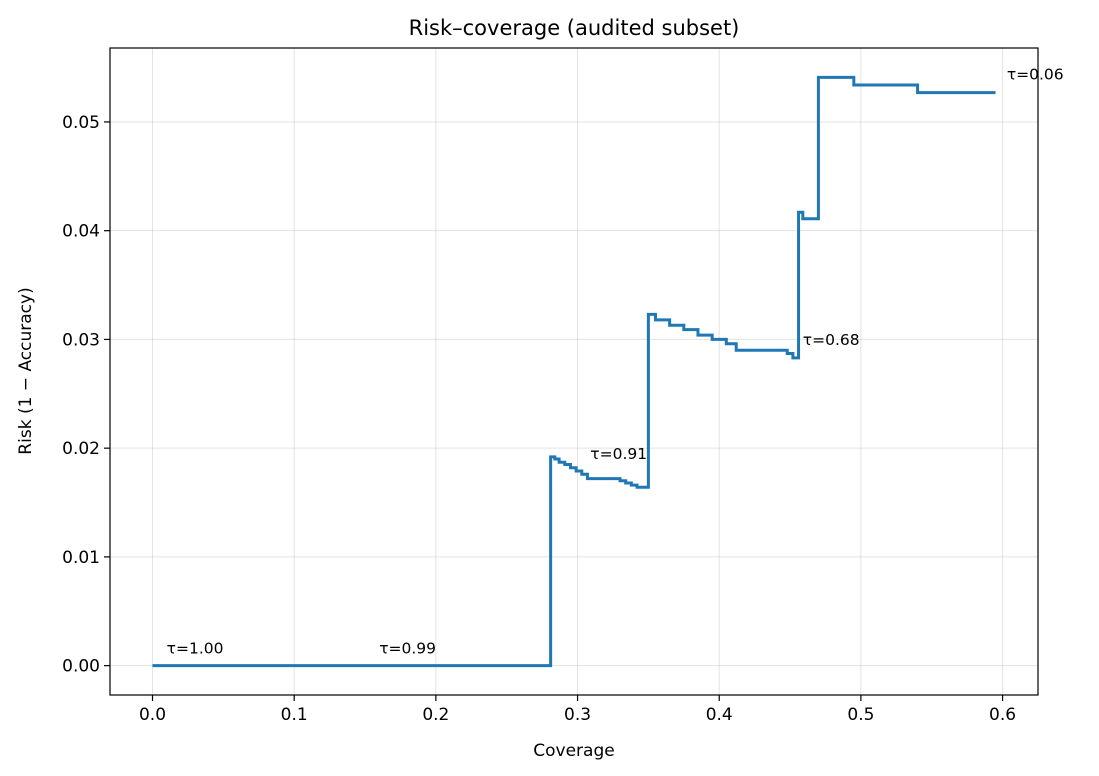 This screenshot has width=1099, height=776. Describe the element at coordinates (81, 340) in the screenshot. I see `y-tick-label: 0.03` at that location.